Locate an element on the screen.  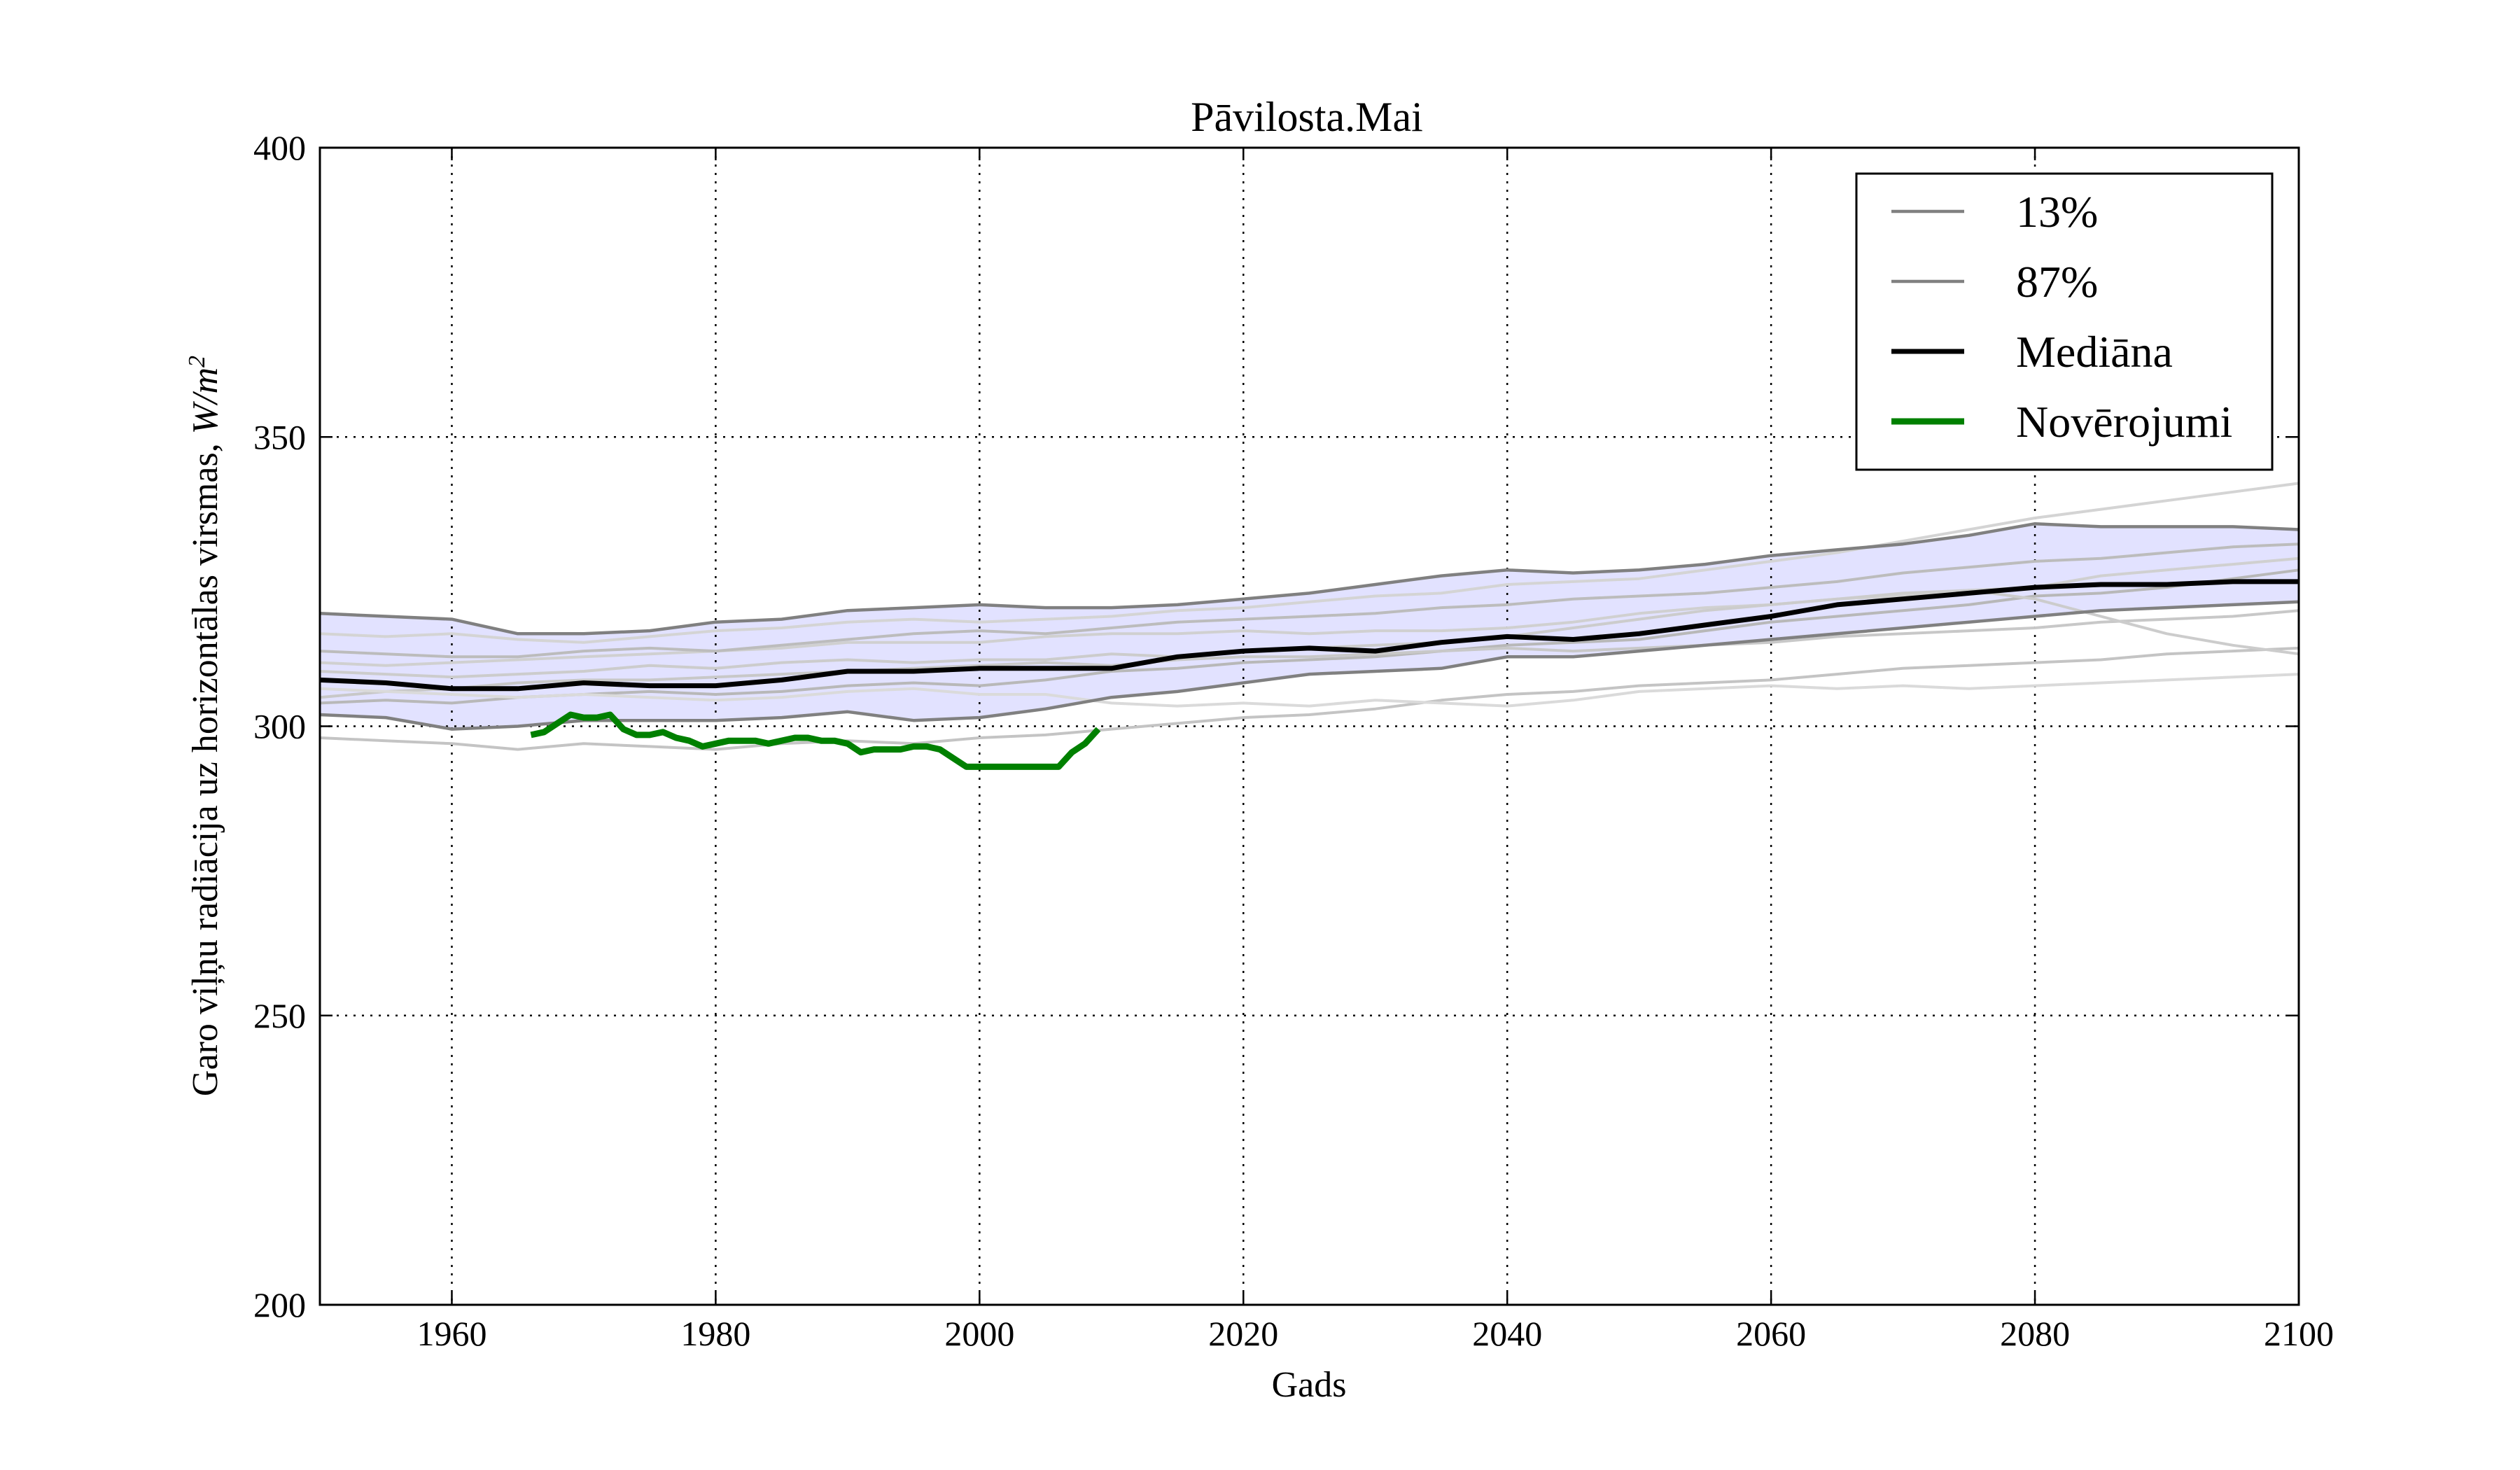
series-line-87pct is located at coordinates (1309, 579).